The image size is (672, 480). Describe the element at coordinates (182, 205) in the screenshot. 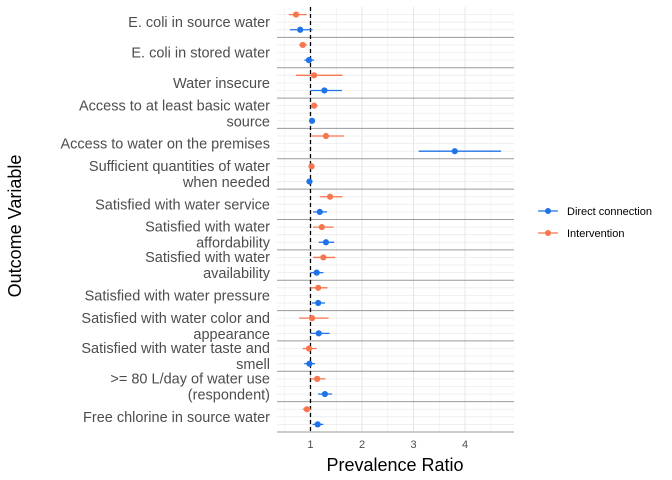

I see `y-category-label: Satisfied with water service` at that location.